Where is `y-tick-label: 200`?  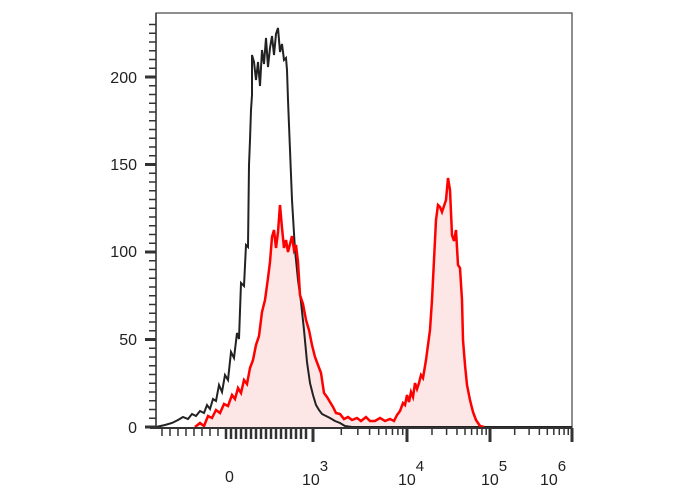
y-tick-label: 200 is located at coordinates (123, 78).